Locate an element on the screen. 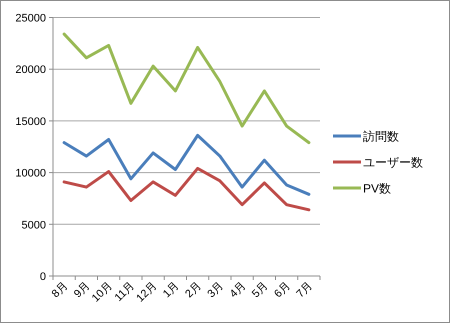 This screenshot has height=323, width=450. y-tick-label: 10000 is located at coordinates (30, 174).